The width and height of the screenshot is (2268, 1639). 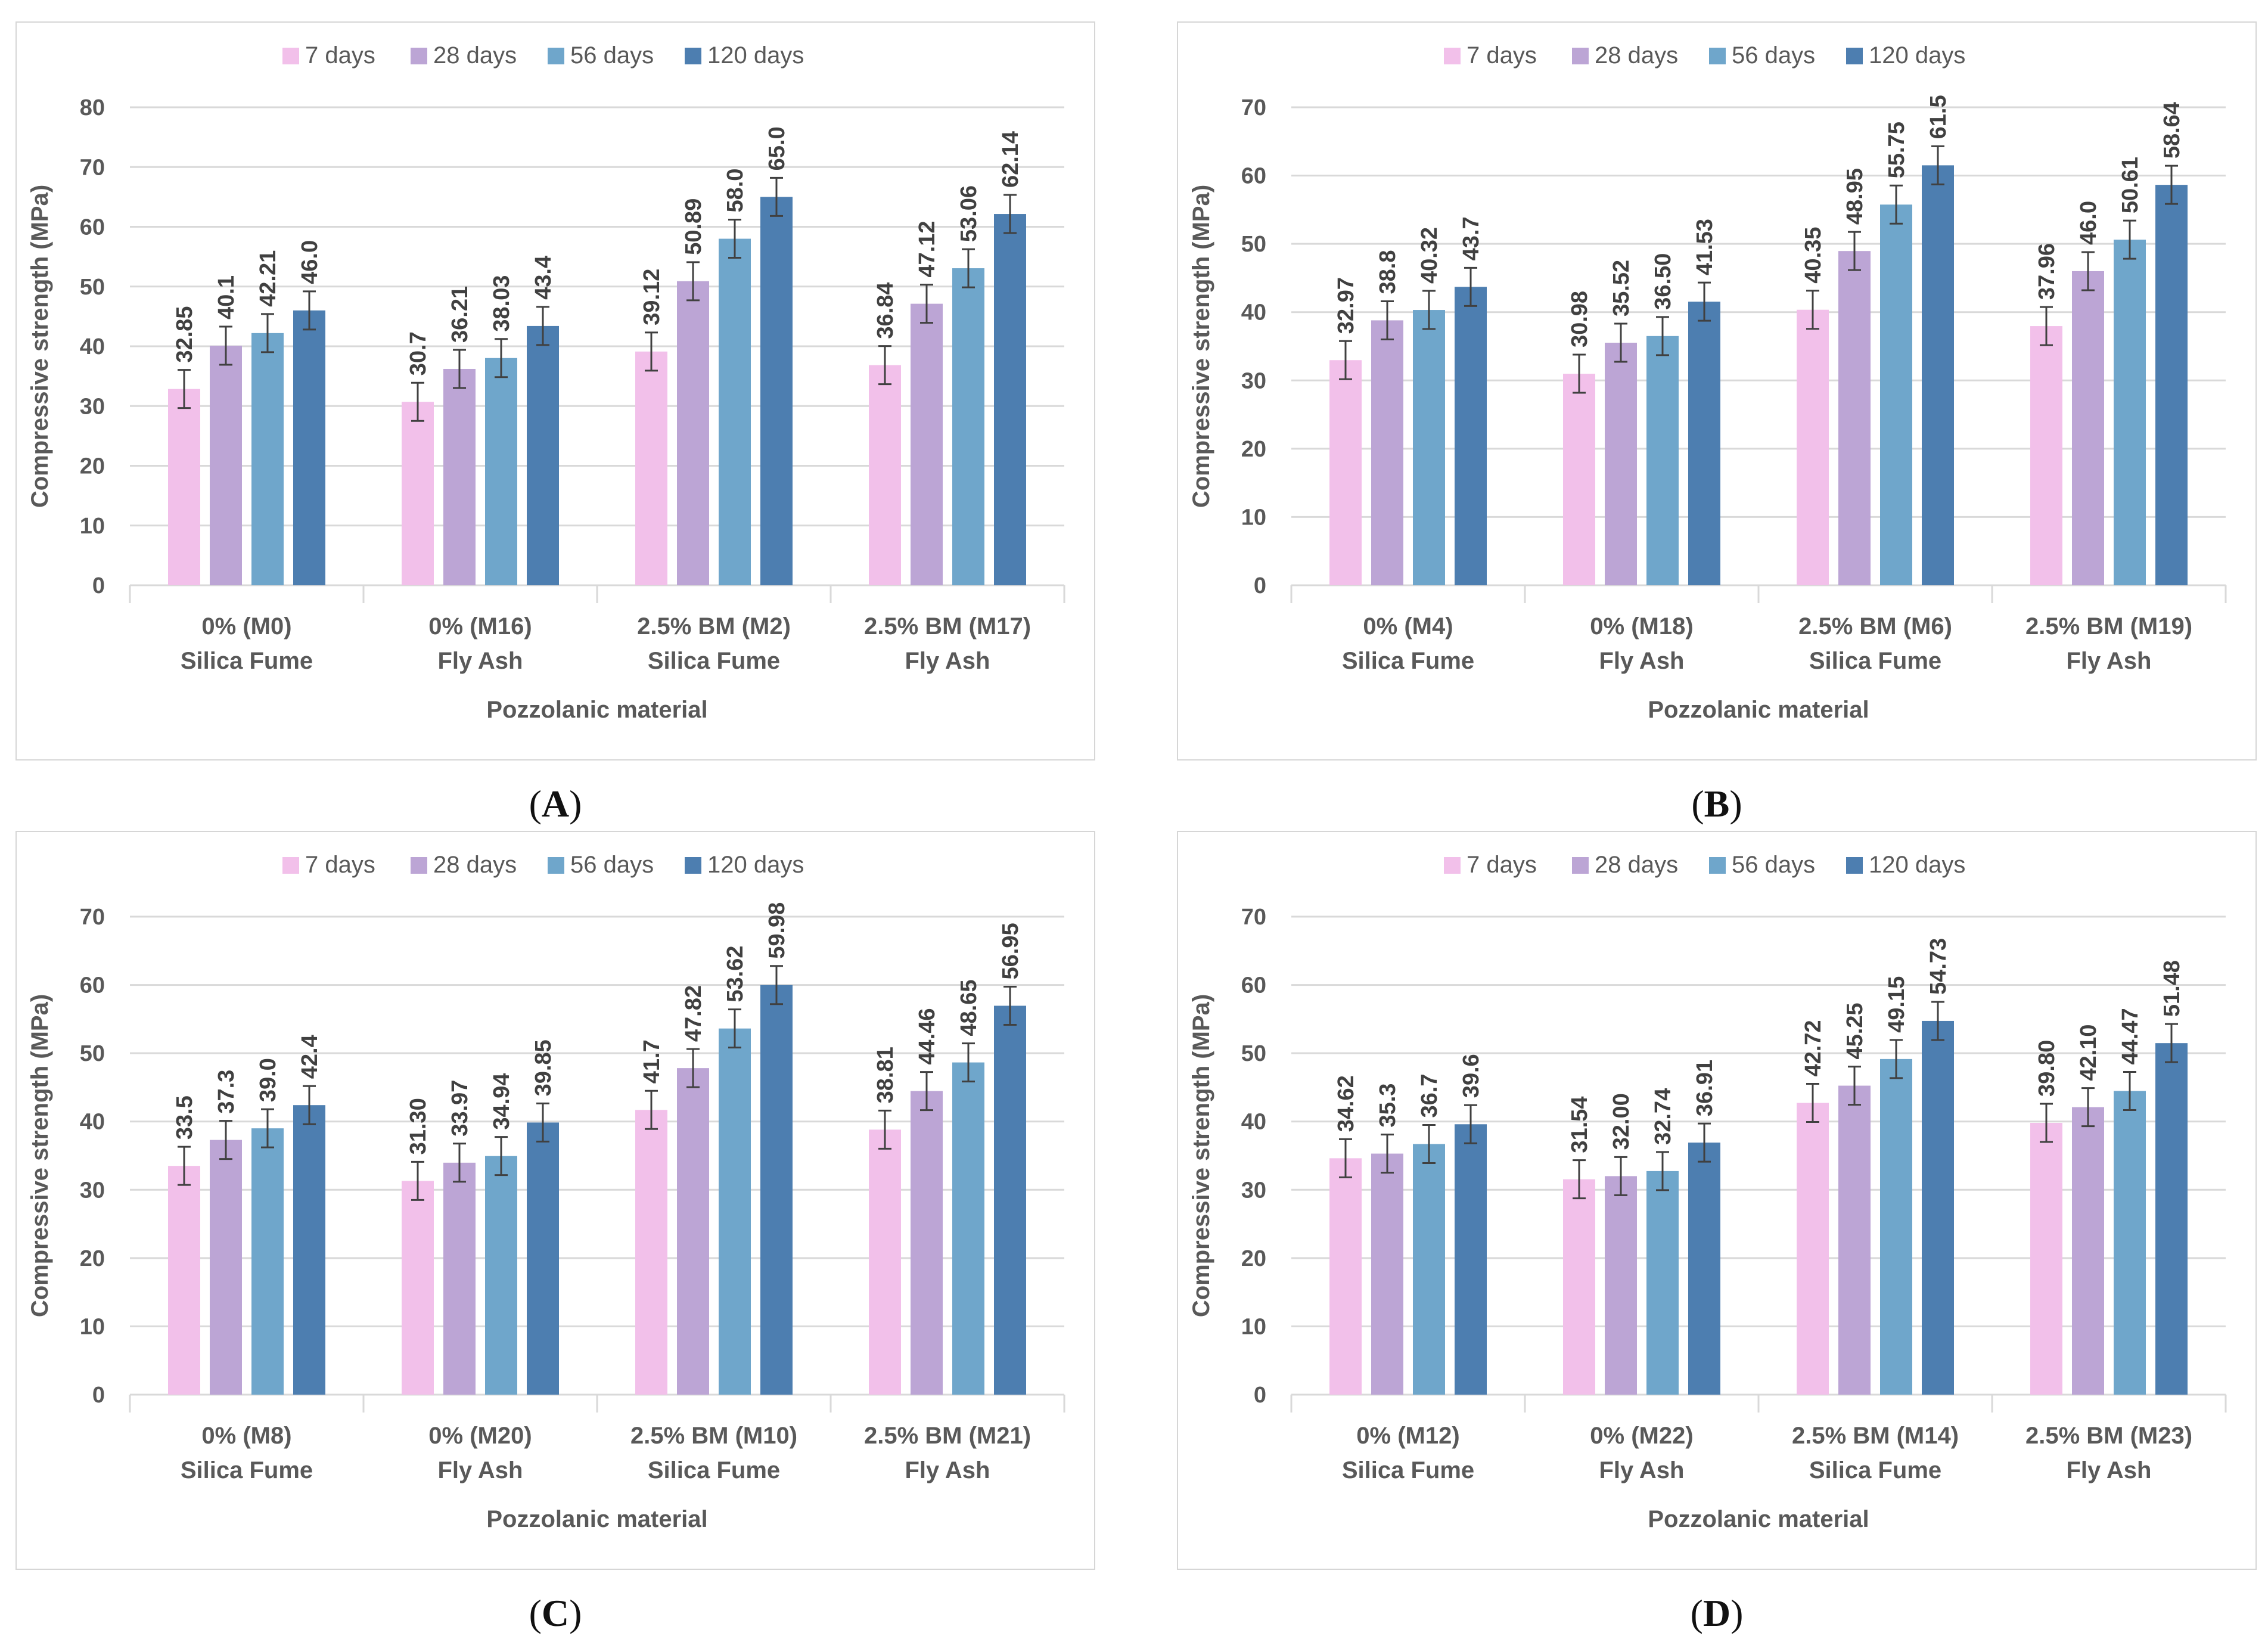 I want to click on category-label: 2.5% BM (M6), so click(x=1875, y=626).